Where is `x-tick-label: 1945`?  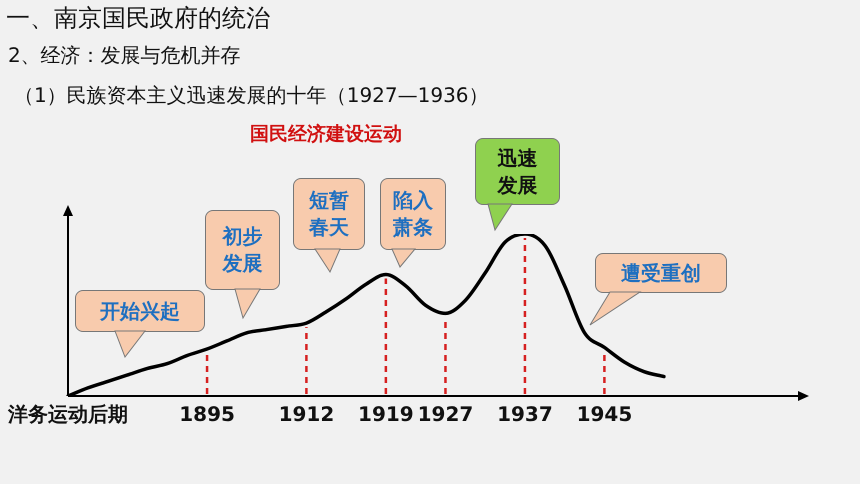
x-tick-label: 1945 is located at coordinates (604, 414).